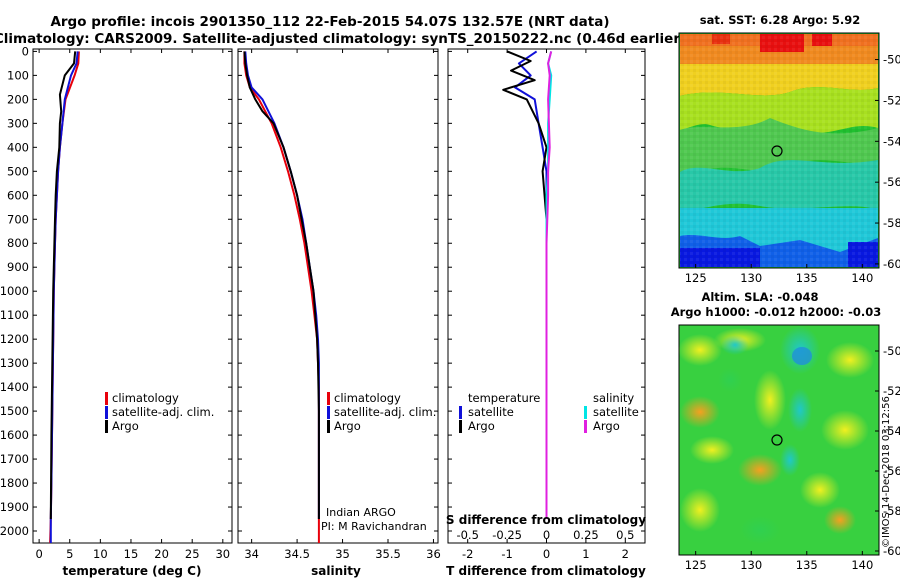  I want to click on series-line-salinity-argo, so click(549, 285).